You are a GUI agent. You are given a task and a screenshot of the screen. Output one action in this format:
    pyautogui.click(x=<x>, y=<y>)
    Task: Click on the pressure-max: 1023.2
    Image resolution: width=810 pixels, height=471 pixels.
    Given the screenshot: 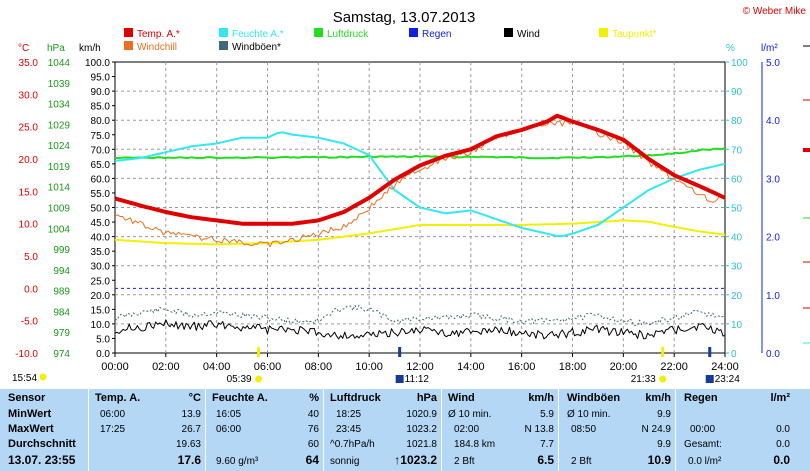 What is the action you would take?
    pyautogui.click(x=421, y=429)
    